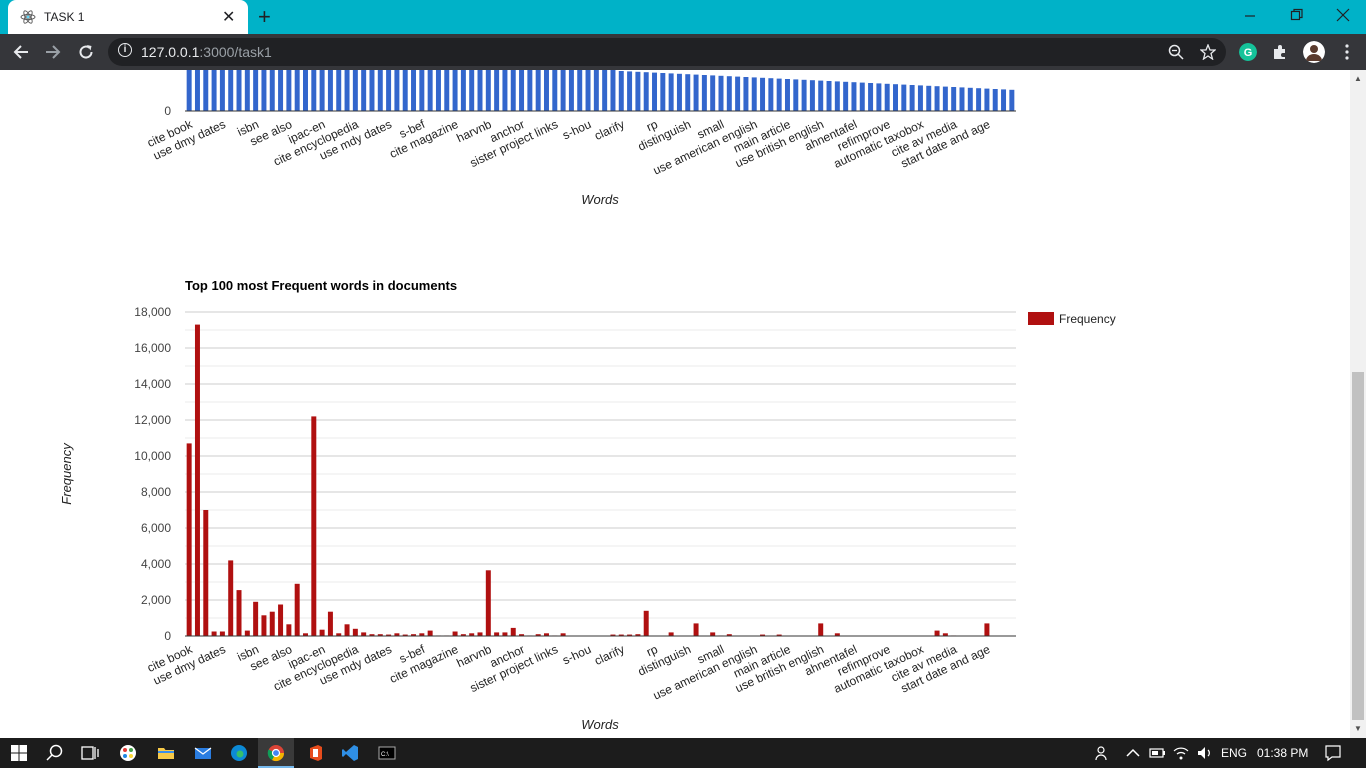 The image size is (1366, 768). I want to click on people-icon, so click(1103, 753).